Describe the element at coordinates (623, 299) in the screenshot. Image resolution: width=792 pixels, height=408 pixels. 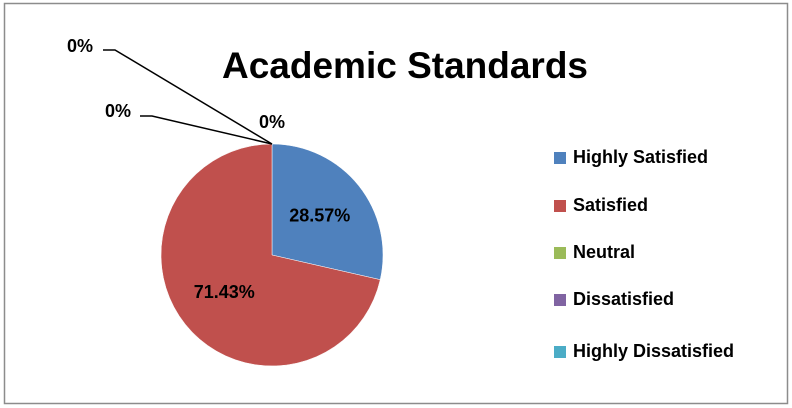
I see `legend-label: Dissatisfied` at that location.